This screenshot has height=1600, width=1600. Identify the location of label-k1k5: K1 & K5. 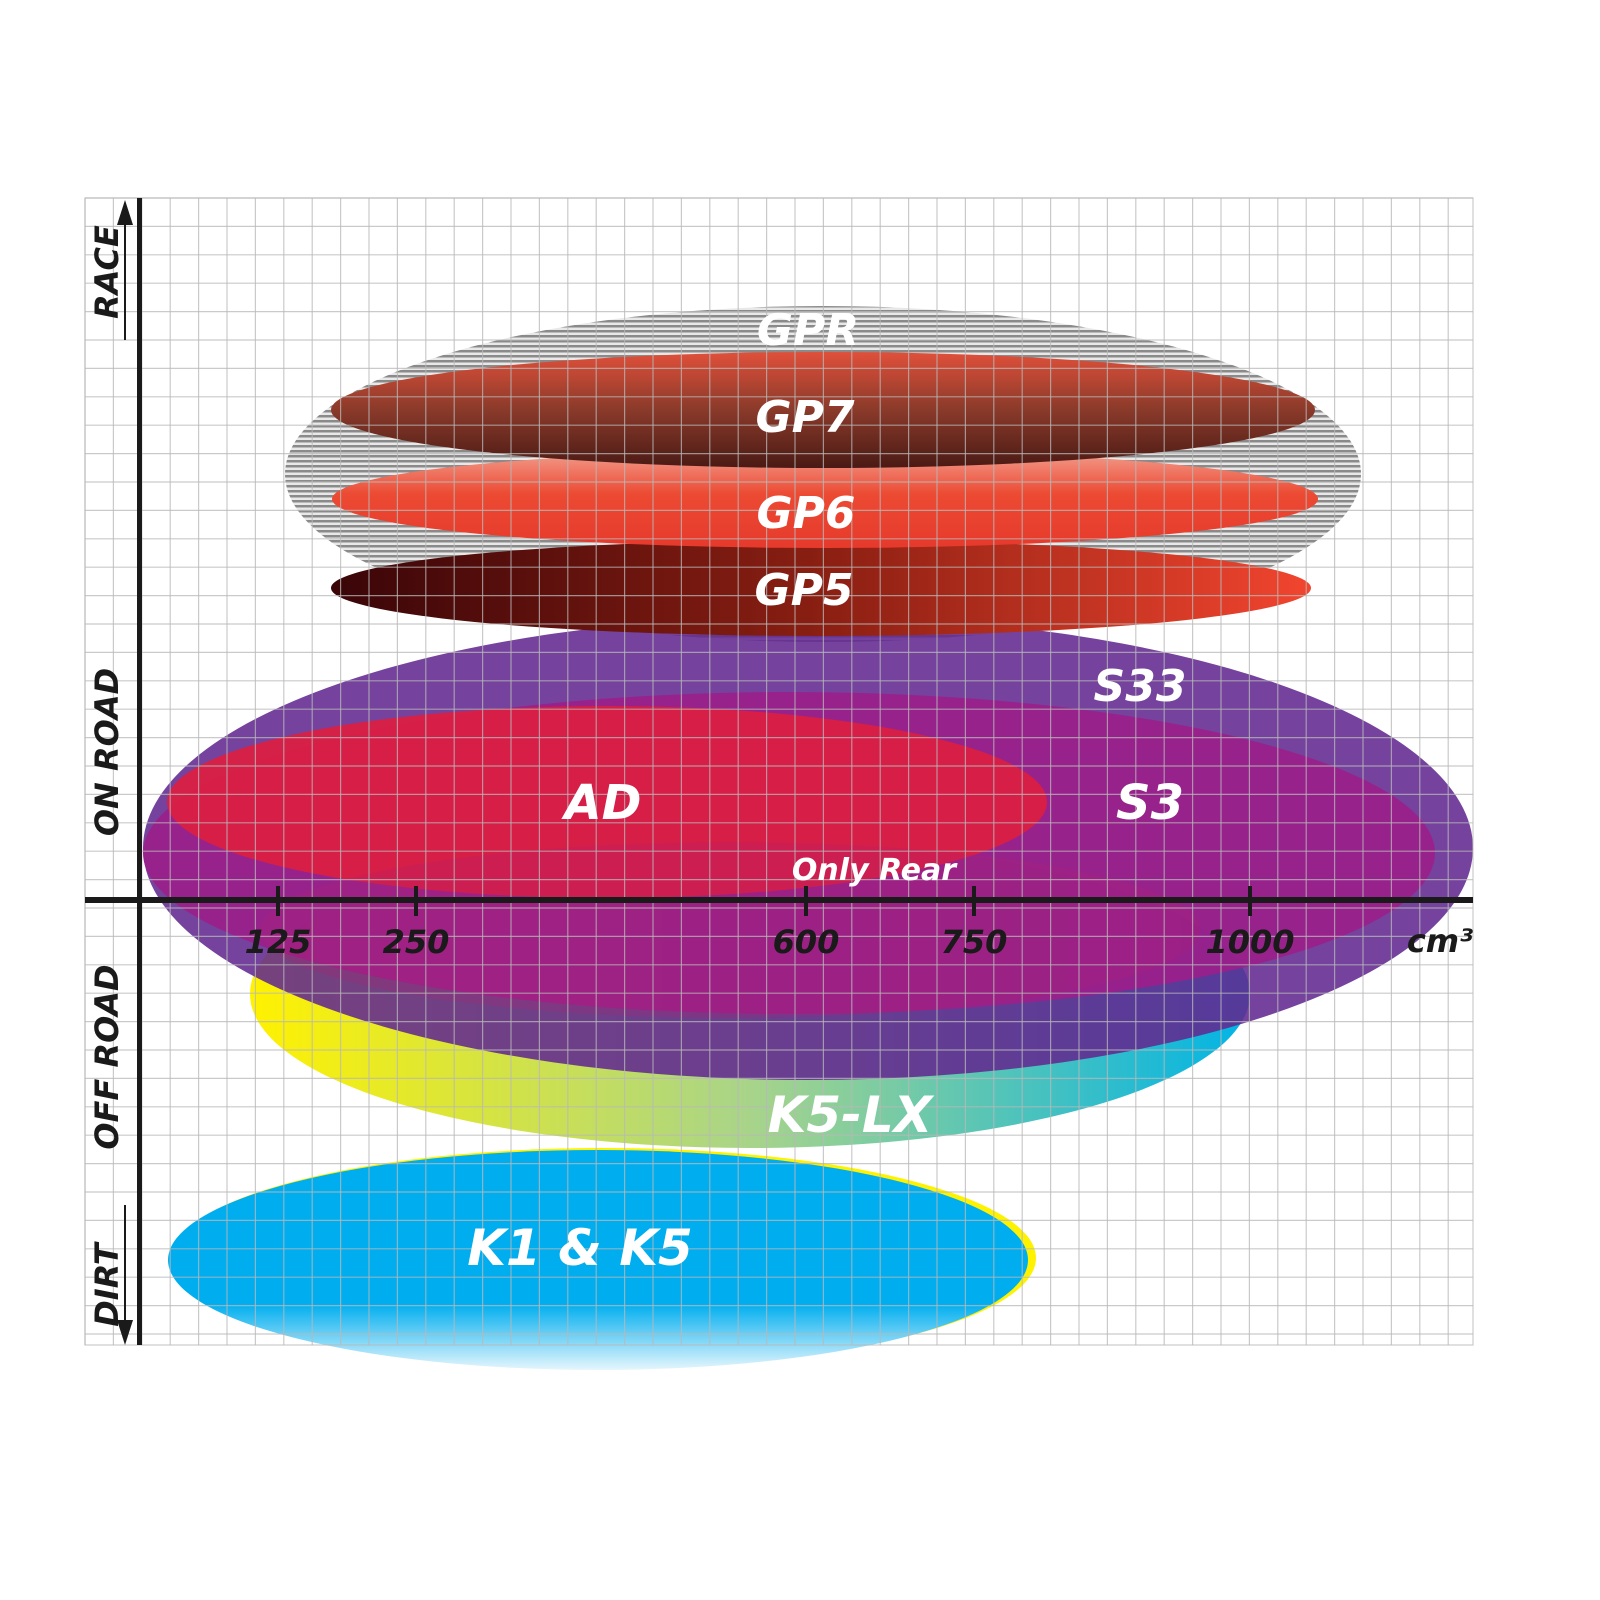
(580, 1248).